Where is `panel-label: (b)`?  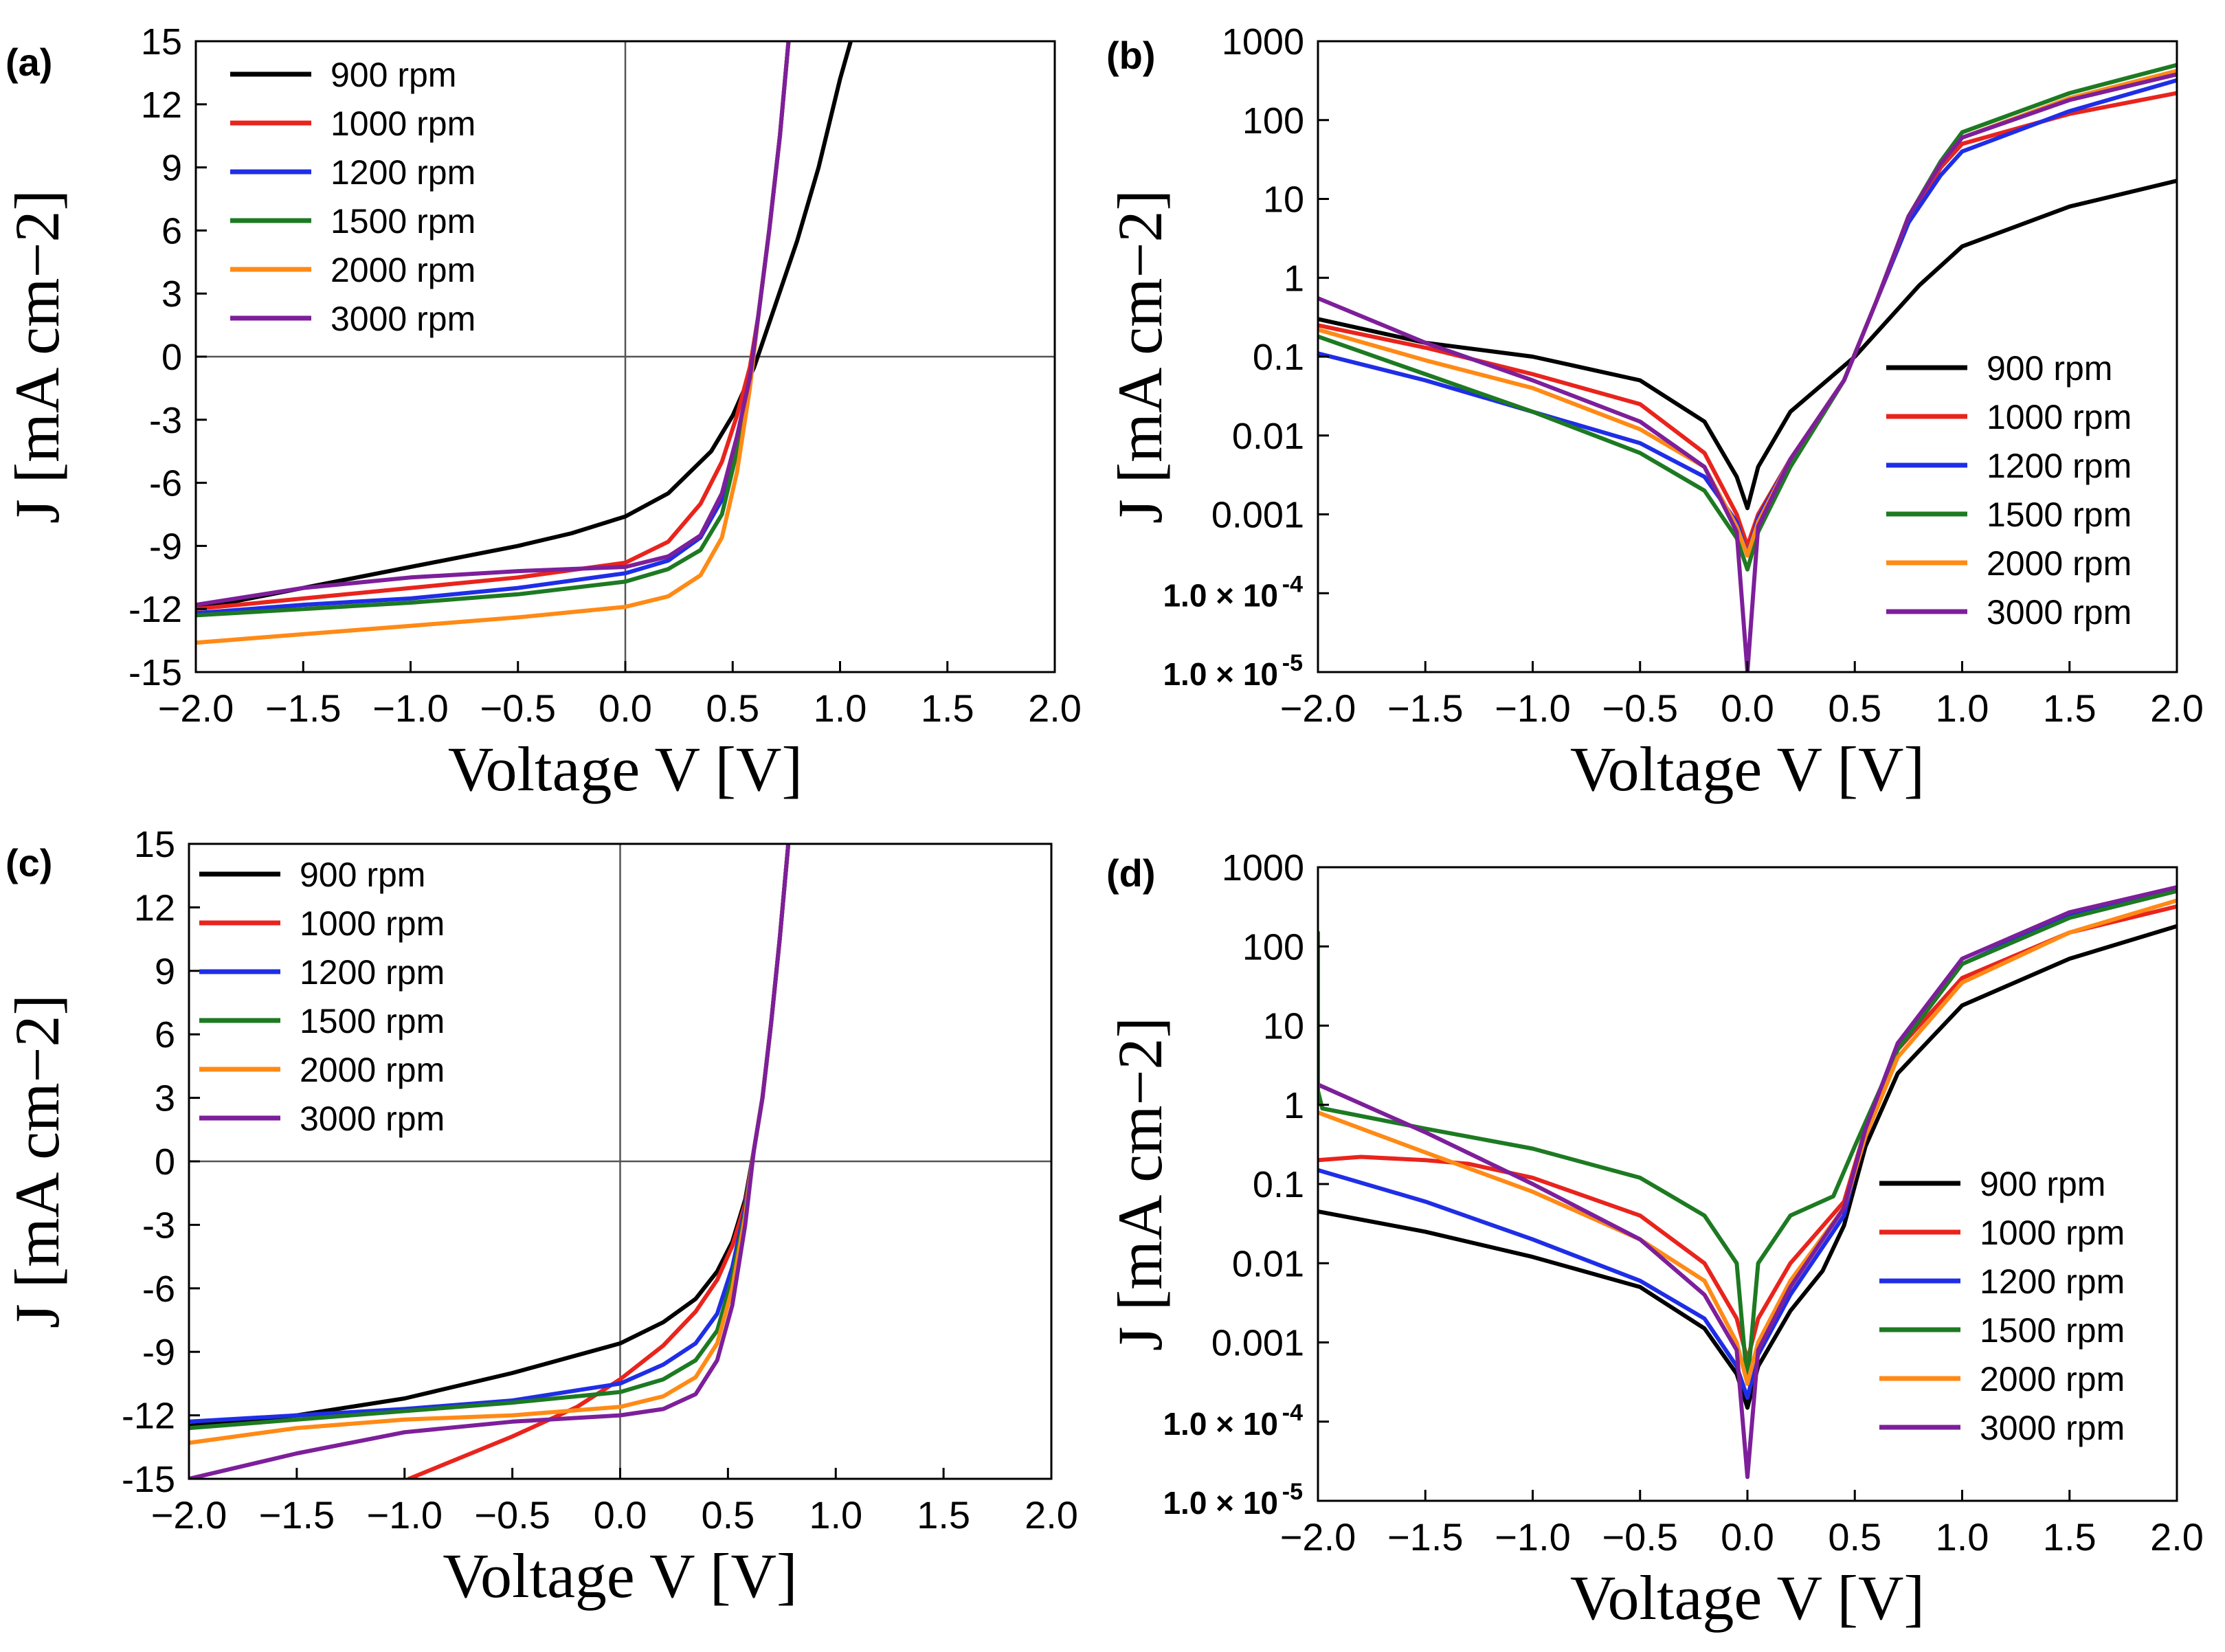
panel-label: (b) is located at coordinates (1131, 55).